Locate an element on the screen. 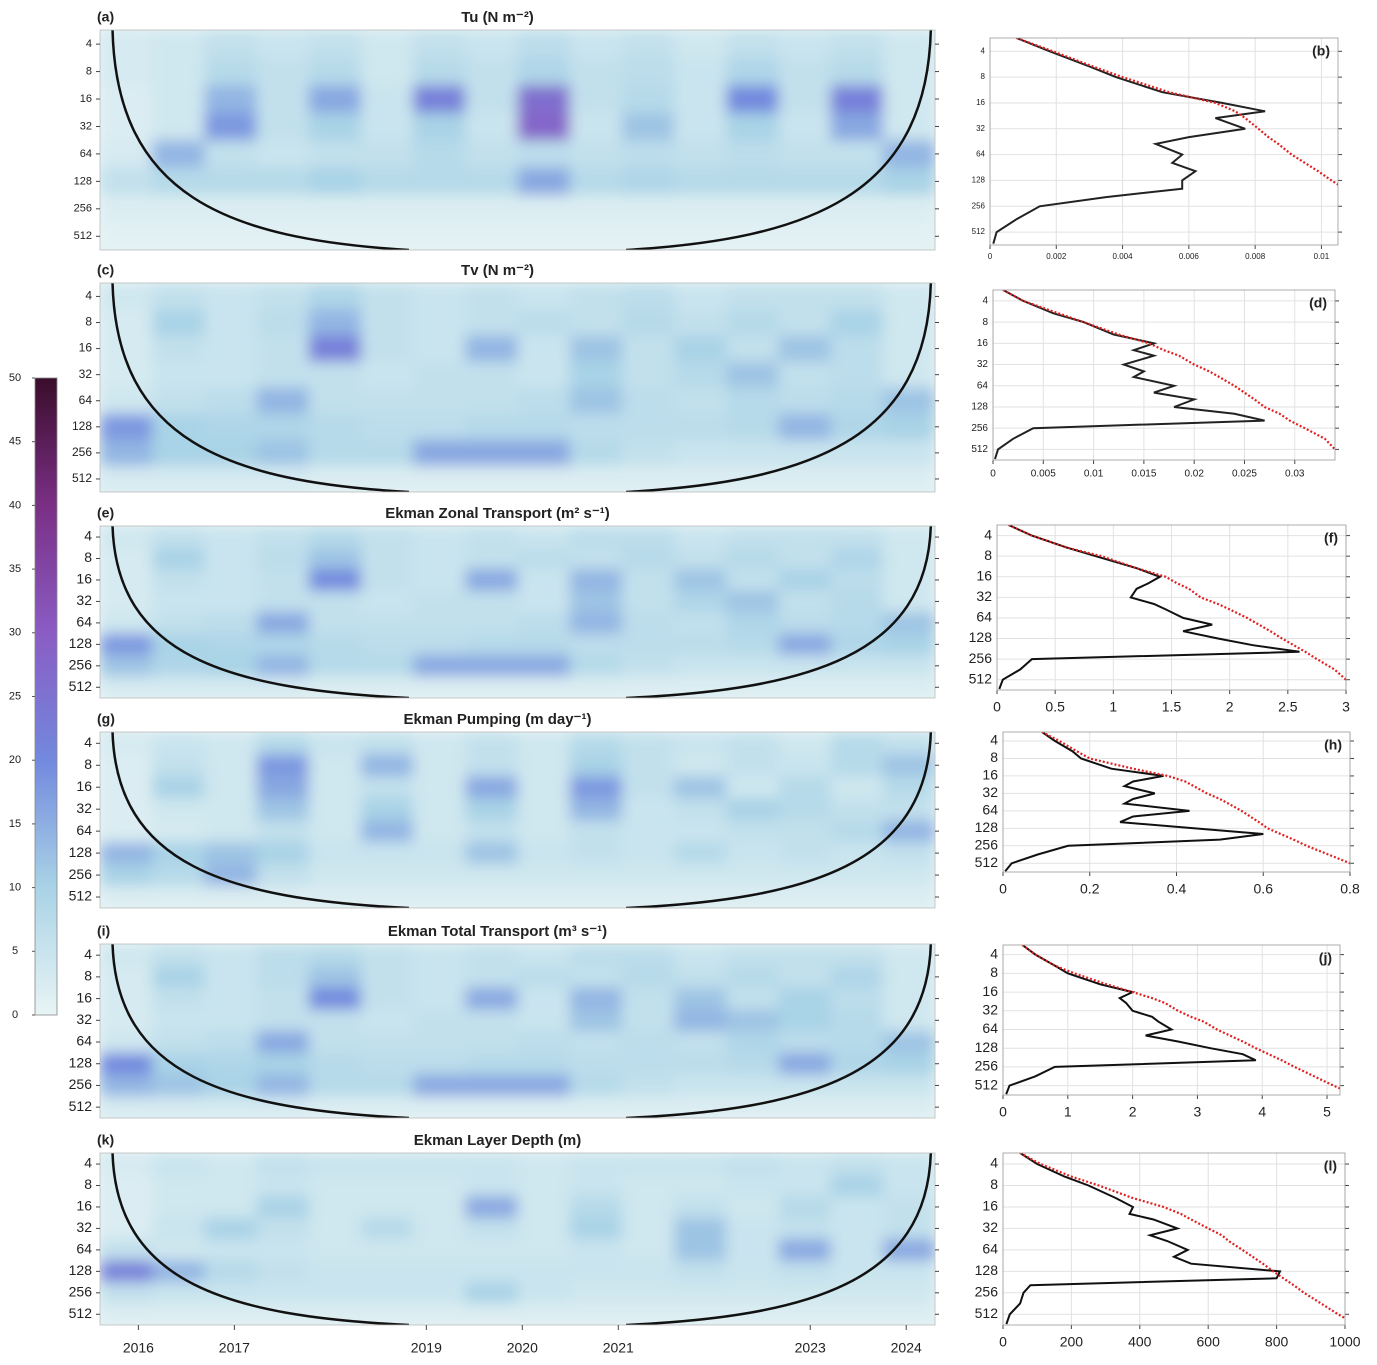 This screenshot has width=1377, height=1365. y-tick-label: 128 is located at coordinates (987, 1270).